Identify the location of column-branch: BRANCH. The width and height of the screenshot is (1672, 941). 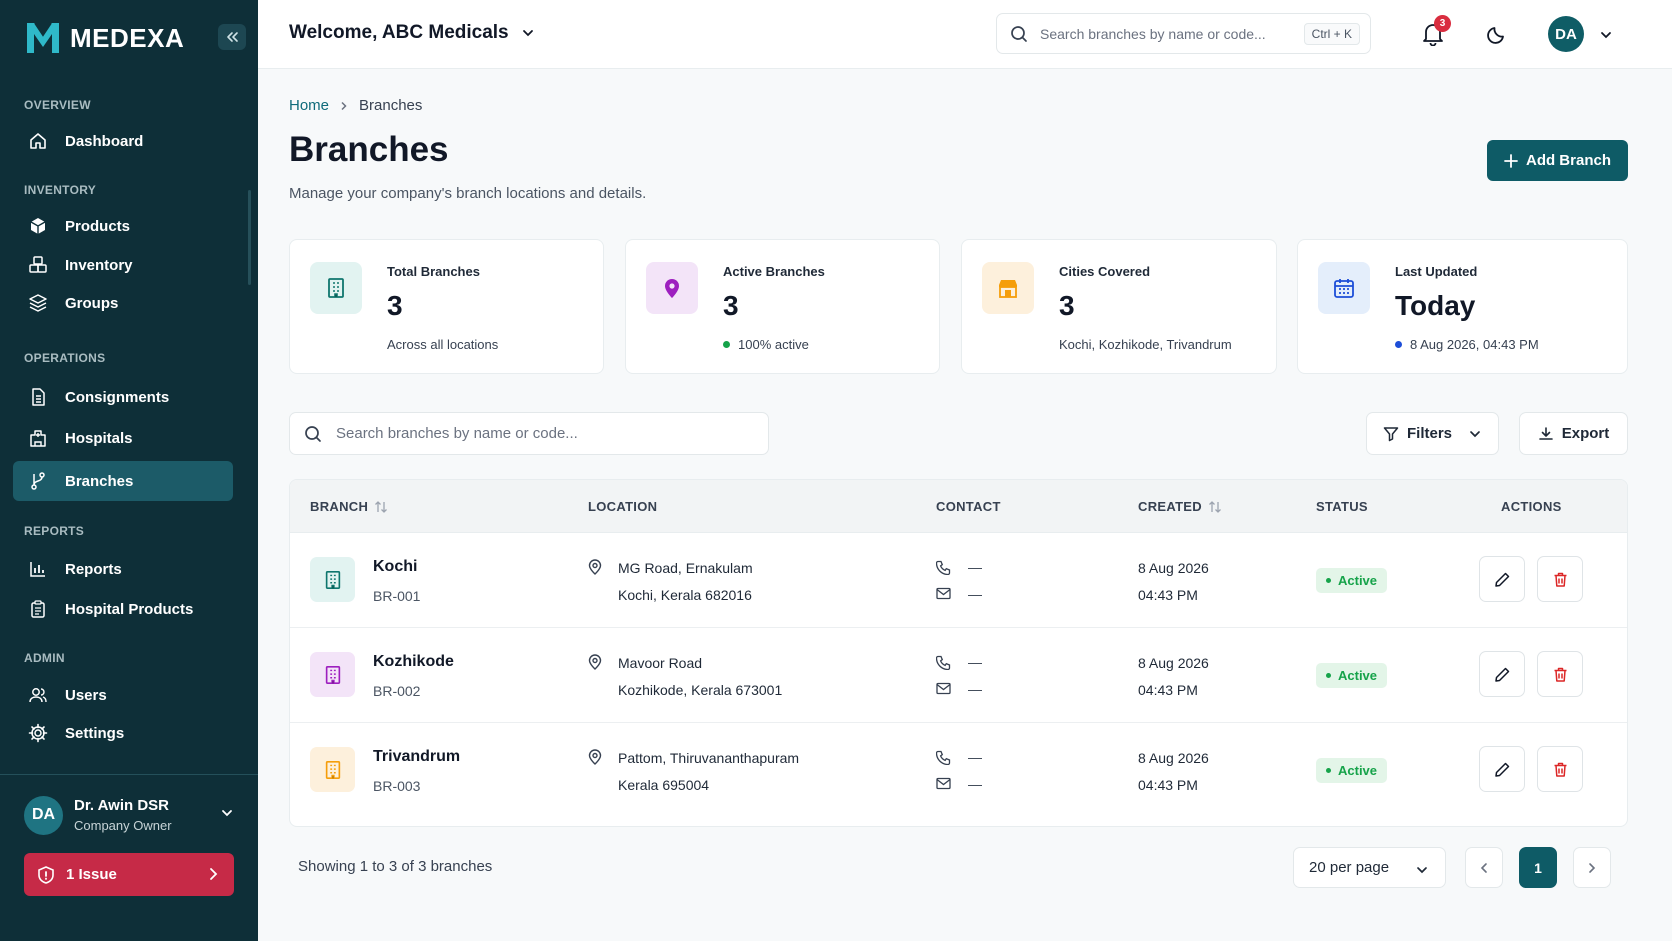
(349, 506).